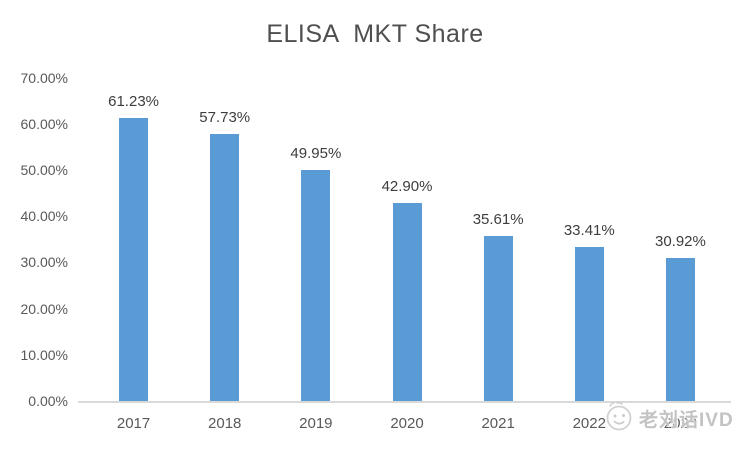  What do you see at coordinates (680, 423) in the screenshot?
I see `x-tick-label: 2023` at bounding box center [680, 423].